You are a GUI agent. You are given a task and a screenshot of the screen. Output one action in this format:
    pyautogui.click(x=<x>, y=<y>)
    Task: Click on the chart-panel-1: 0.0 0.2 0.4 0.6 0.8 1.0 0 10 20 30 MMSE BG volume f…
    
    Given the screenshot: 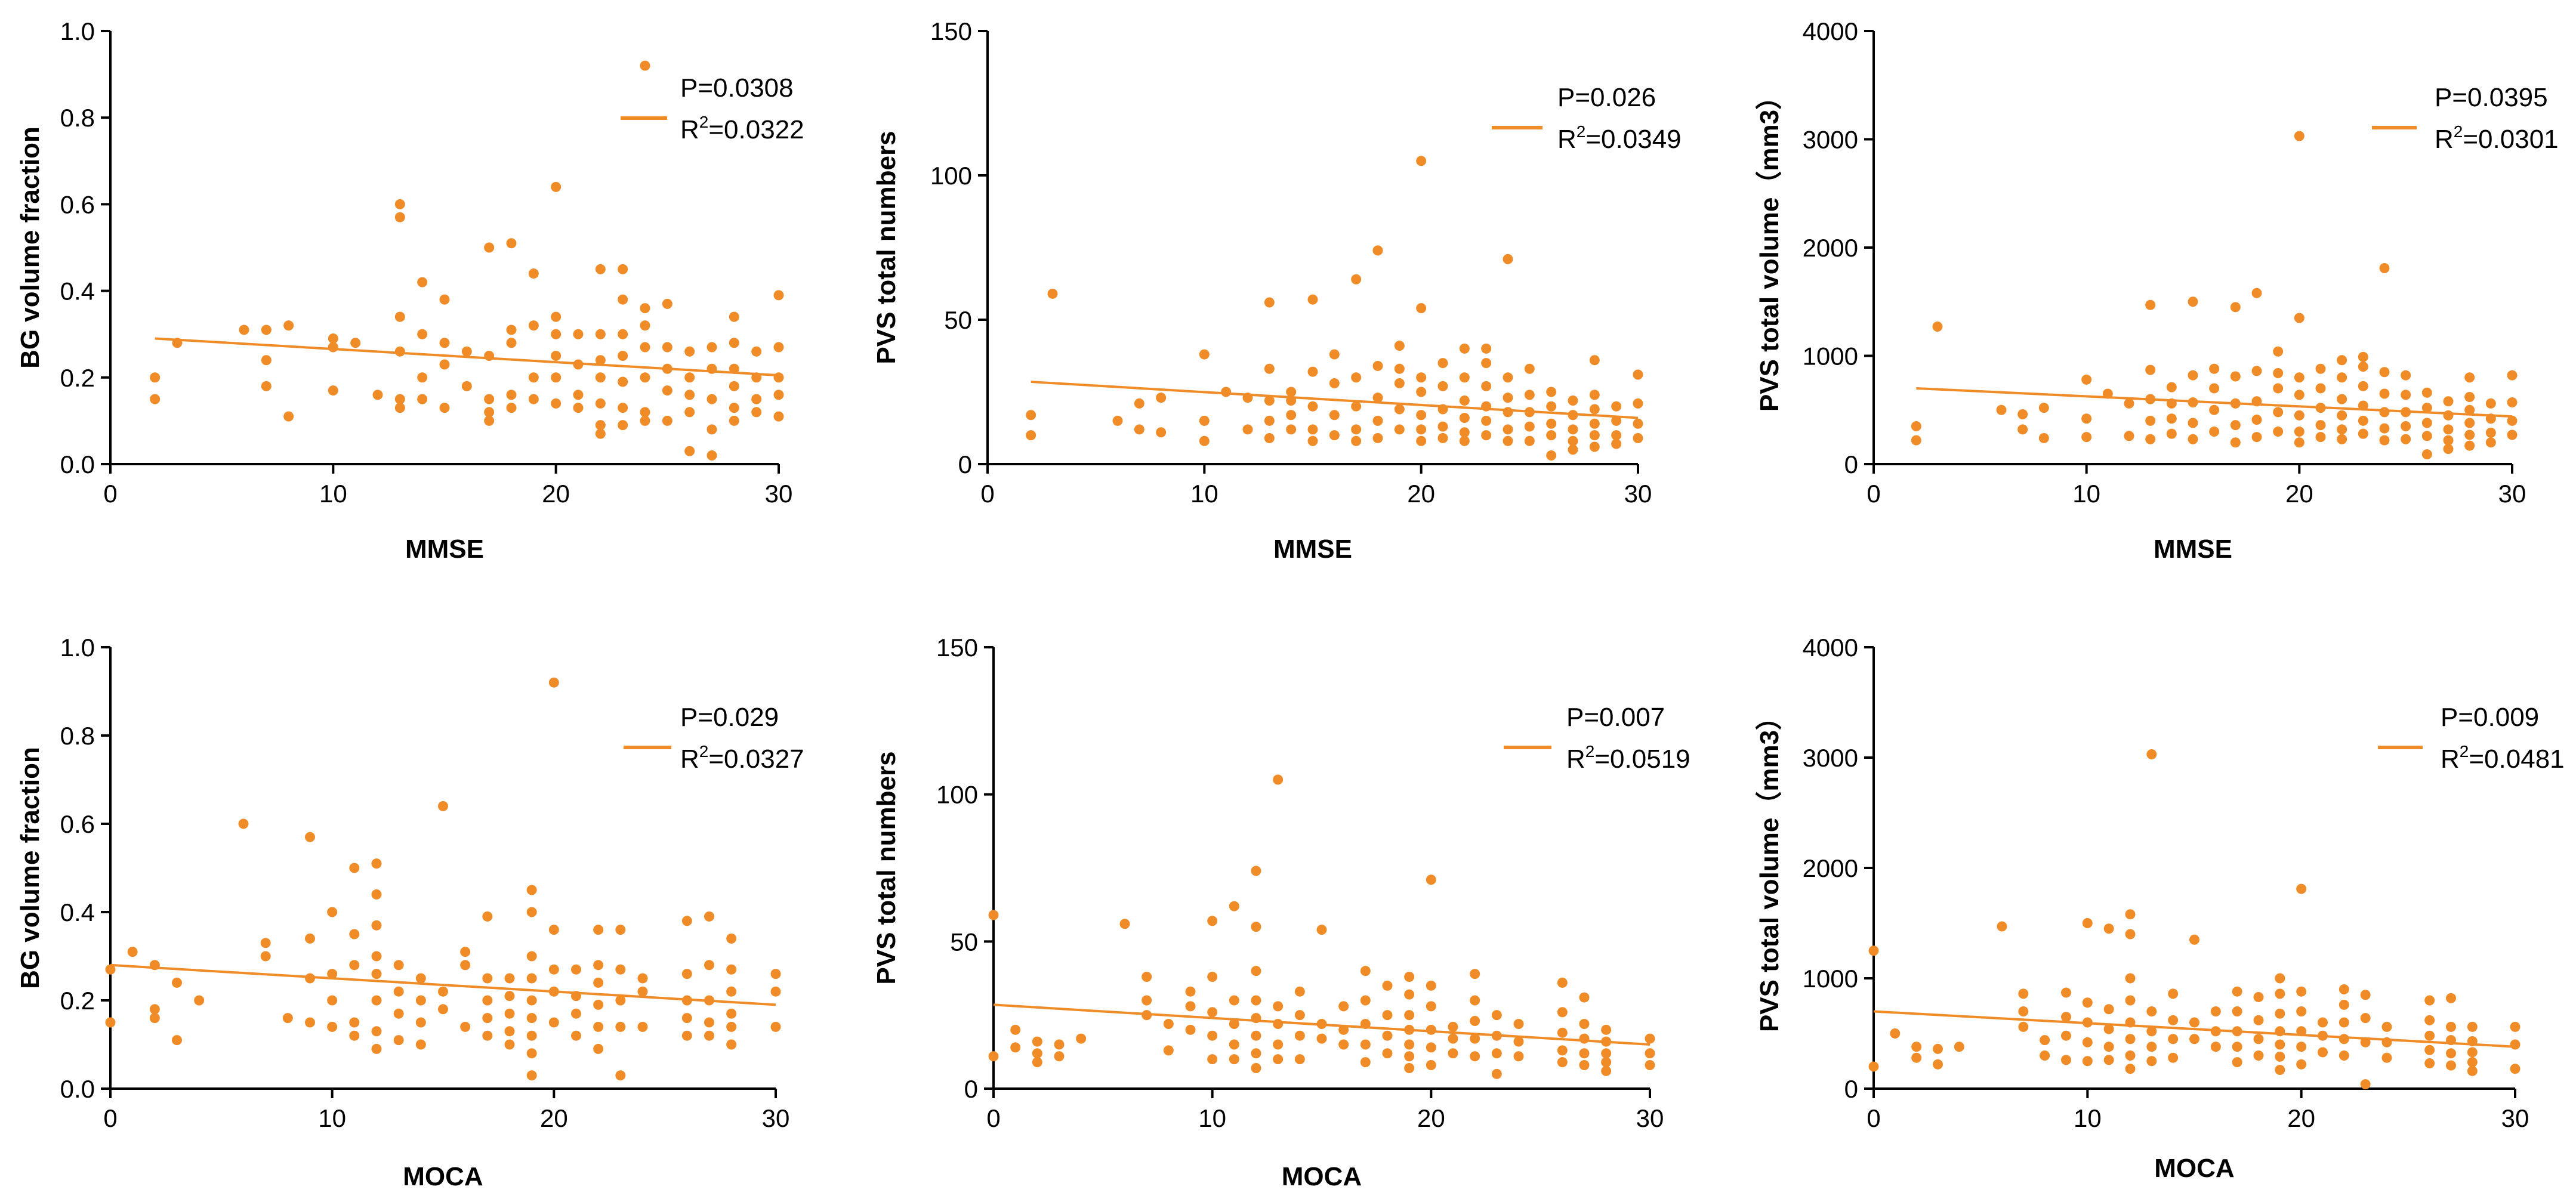 What is the action you would take?
    pyautogui.click(x=410, y=290)
    